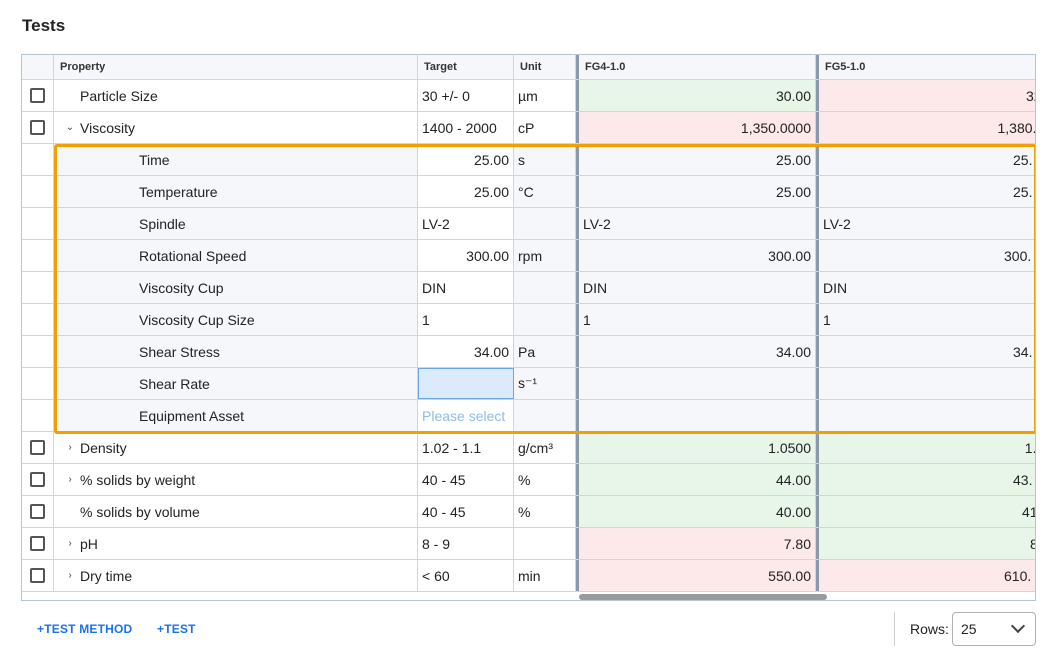 This screenshot has width=1052, height=668. What do you see at coordinates (466, 383) in the screenshot?
I see `shear-rate-target-input` at bounding box center [466, 383].